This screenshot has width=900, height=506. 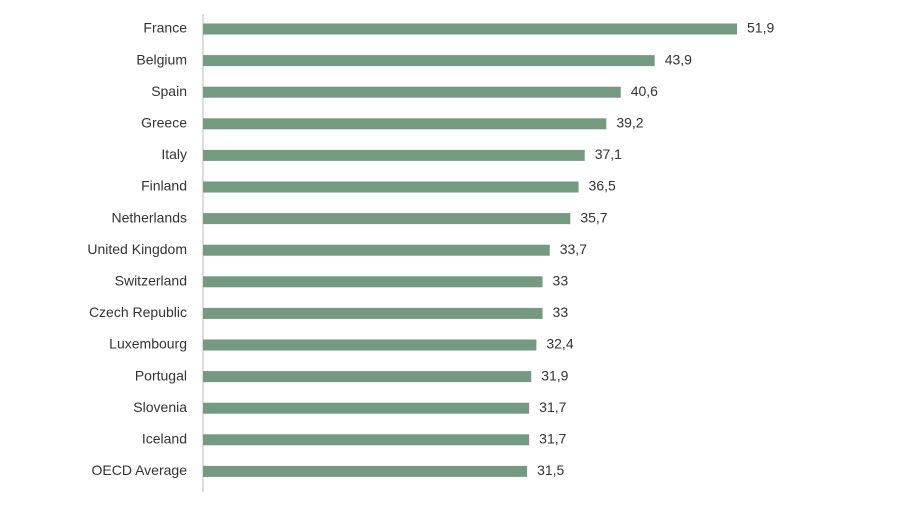 I want to click on category-label: Iceland, so click(x=164, y=439).